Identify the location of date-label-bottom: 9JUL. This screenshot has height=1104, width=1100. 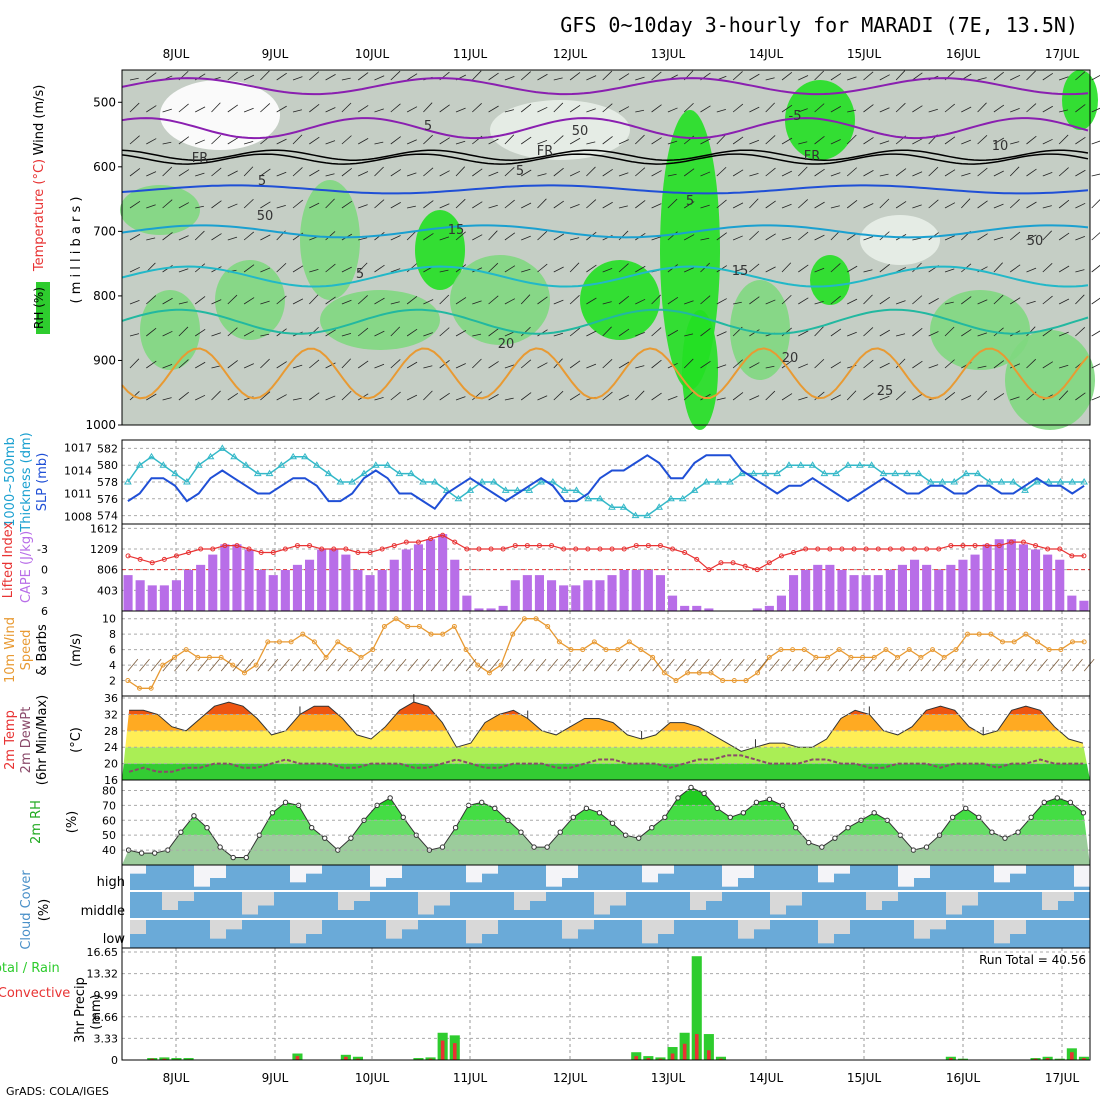
(275, 1078).